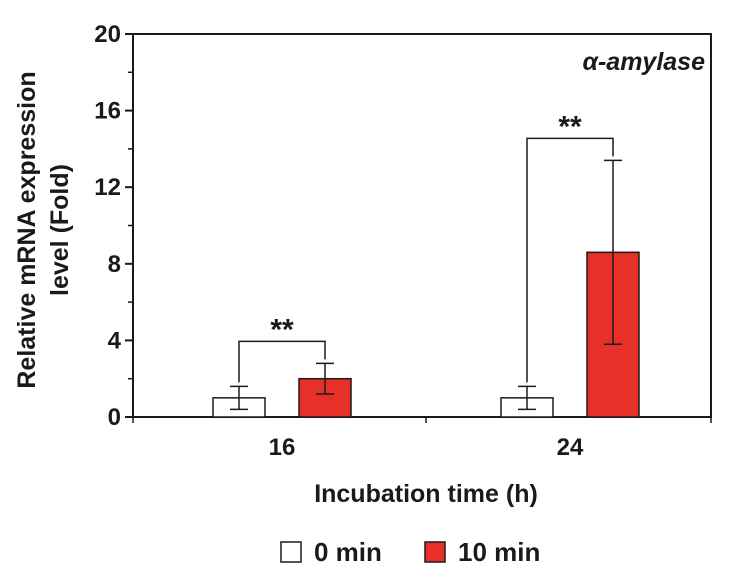  I want to click on legend-swatch-0-min, so click(291, 552).